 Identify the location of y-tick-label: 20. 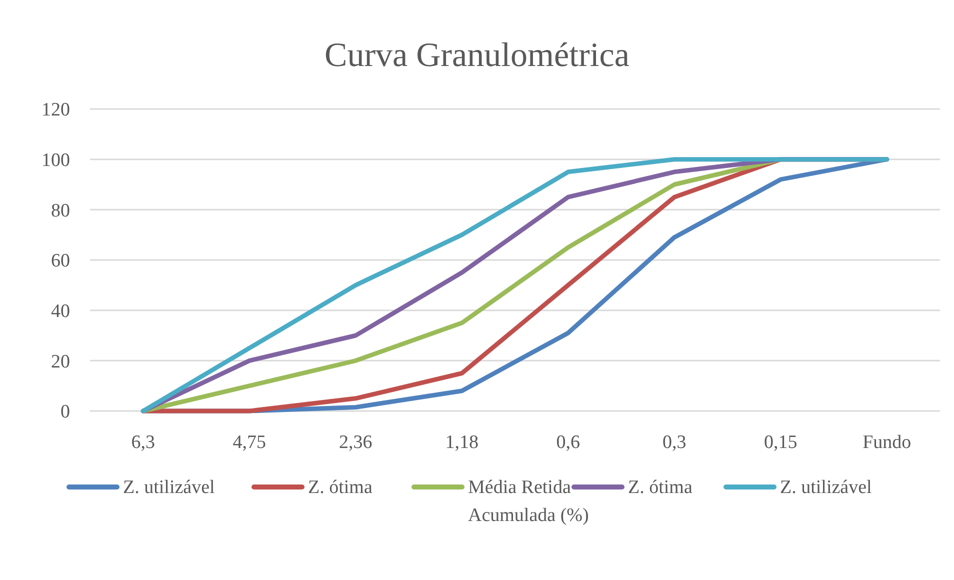
(60, 361).